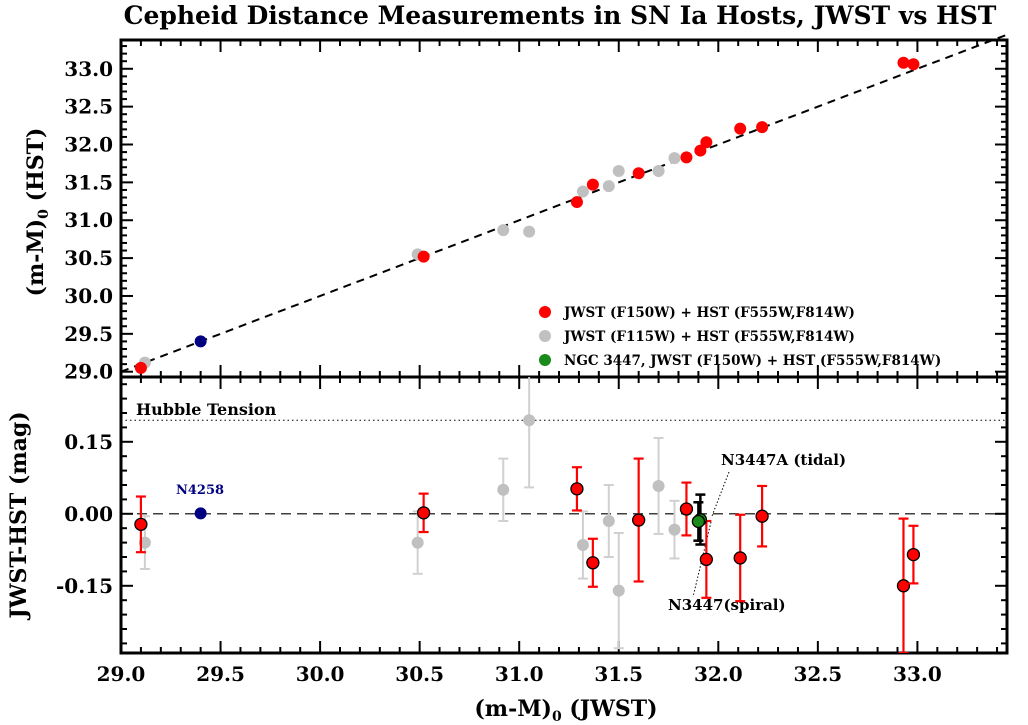 This screenshot has height=725, width=1028. Describe the element at coordinates (610, 709) in the screenshot. I see `x-axis-label-suffix: (JWST)` at that location.